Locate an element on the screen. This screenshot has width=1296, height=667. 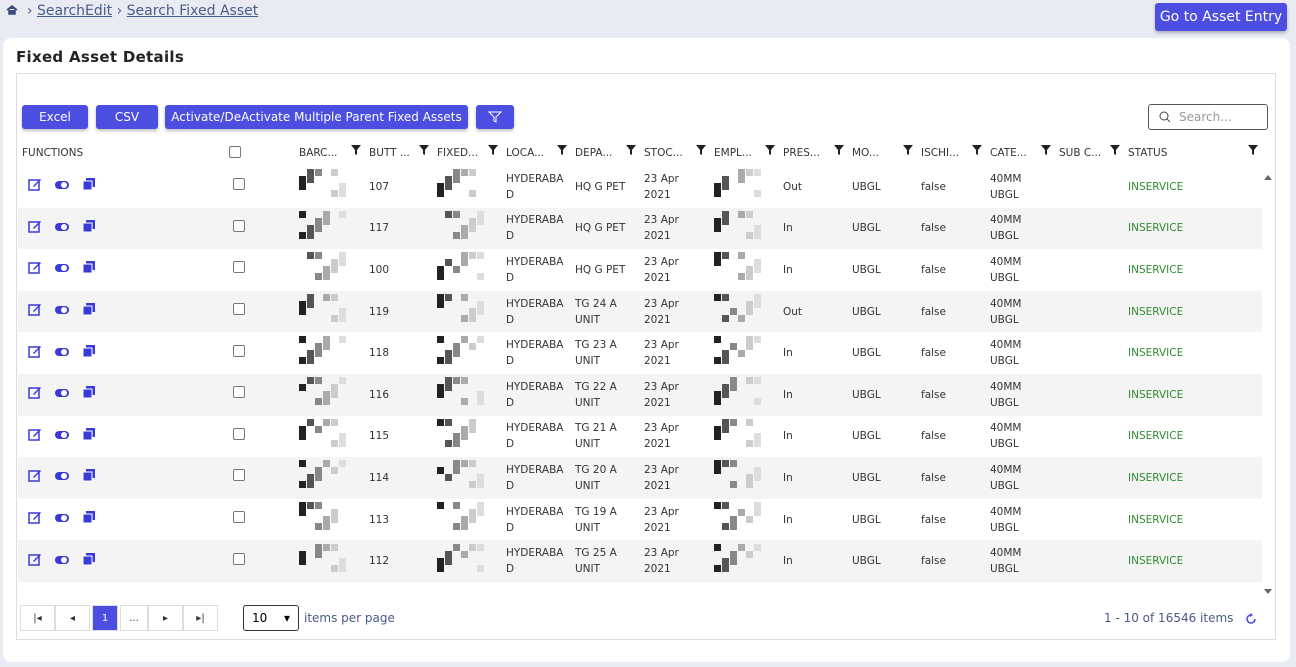
department: TG 20 A UNIT is located at coordinates (605, 478).